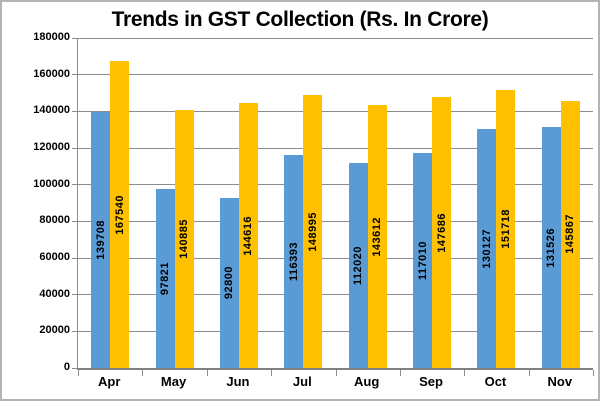 The width and height of the screenshot is (600, 401). I want to click on bar-series-gold-jul: 148995, so click(313, 231).